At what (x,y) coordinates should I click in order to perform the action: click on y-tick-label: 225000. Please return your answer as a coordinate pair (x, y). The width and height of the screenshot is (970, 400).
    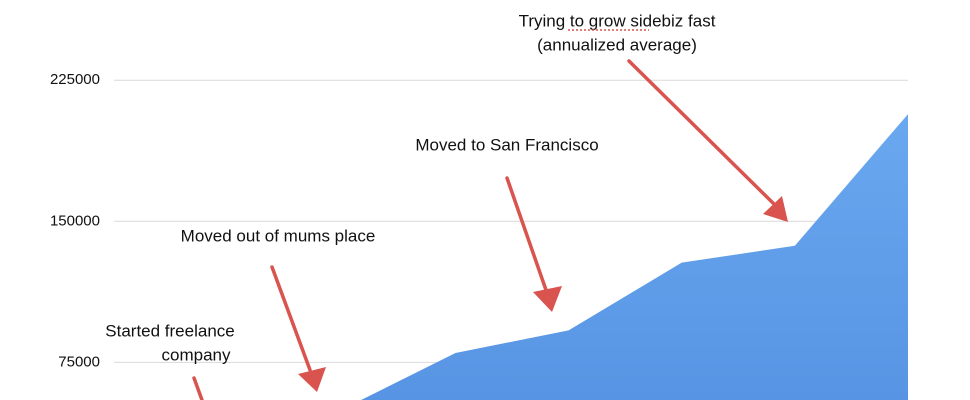
    Looking at the image, I should click on (75, 79).